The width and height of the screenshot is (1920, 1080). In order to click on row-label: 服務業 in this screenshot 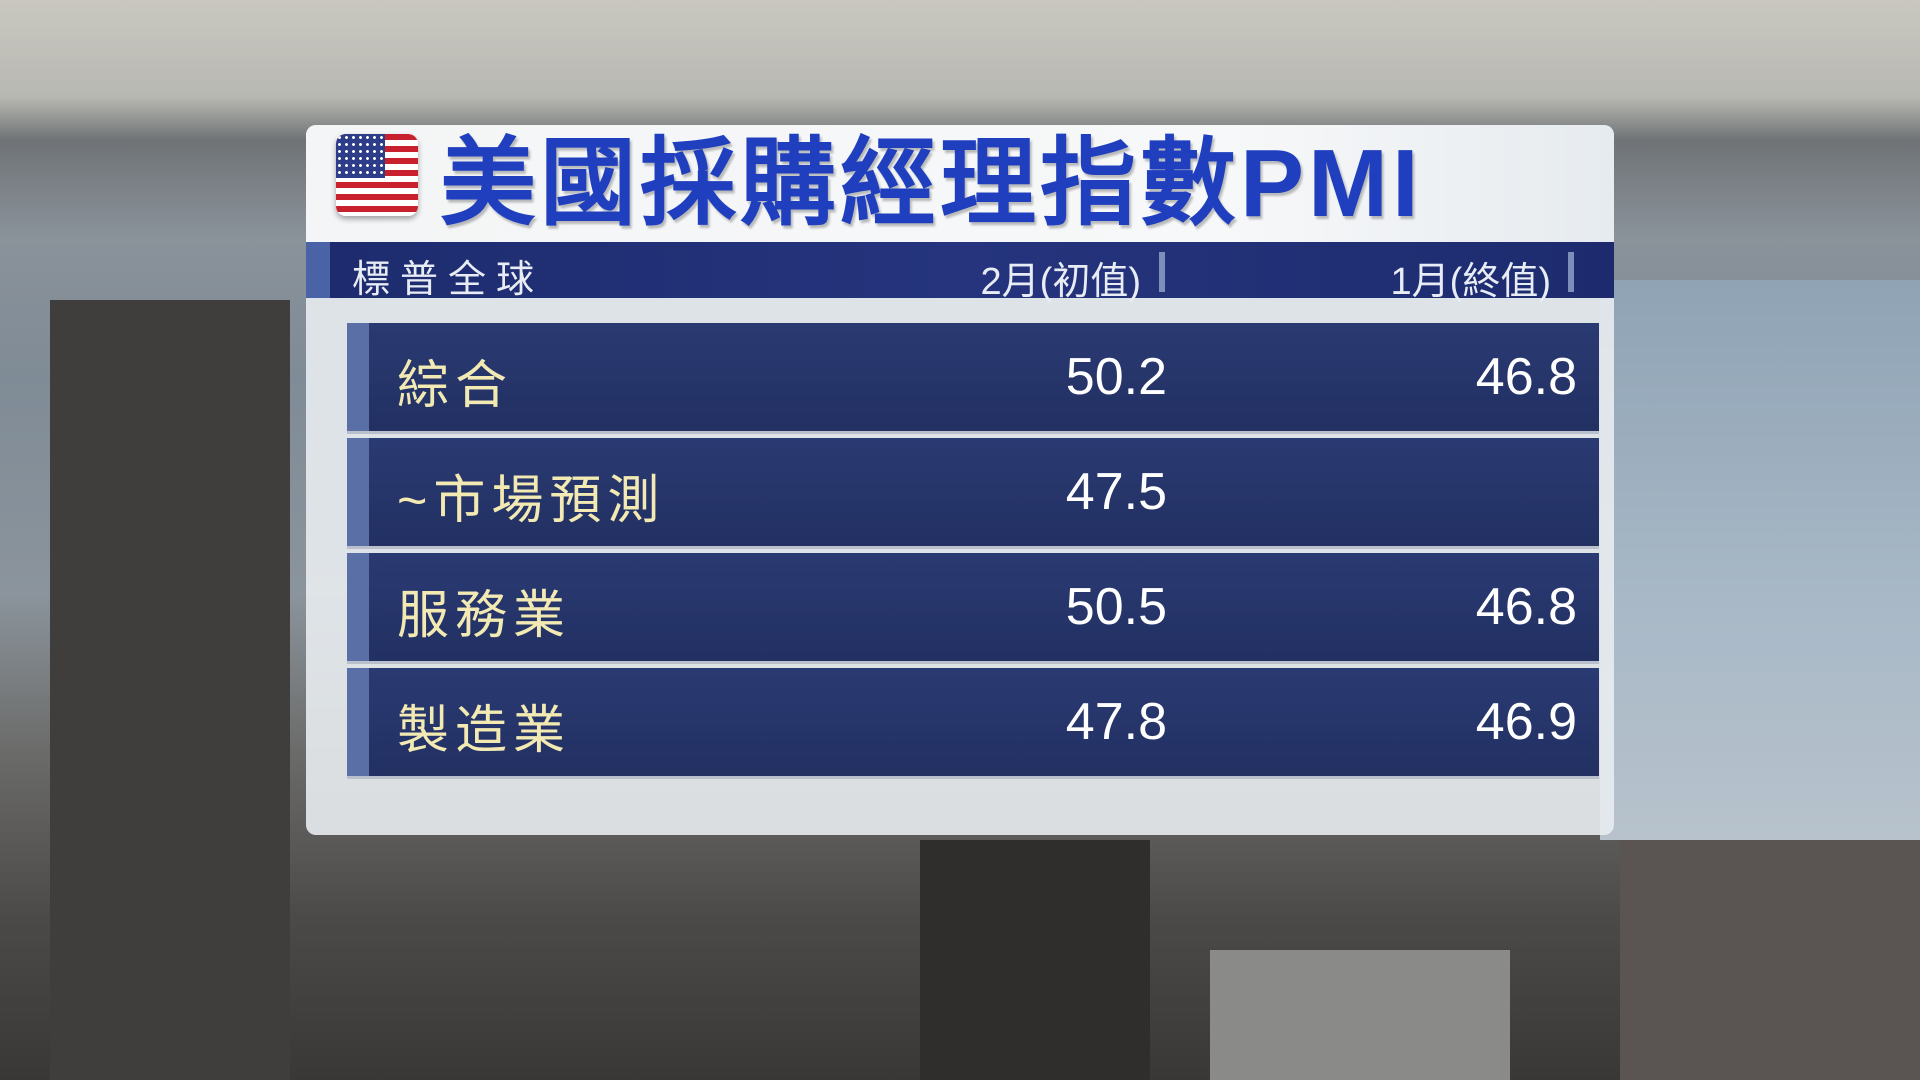, I will do `click(484, 616)`.